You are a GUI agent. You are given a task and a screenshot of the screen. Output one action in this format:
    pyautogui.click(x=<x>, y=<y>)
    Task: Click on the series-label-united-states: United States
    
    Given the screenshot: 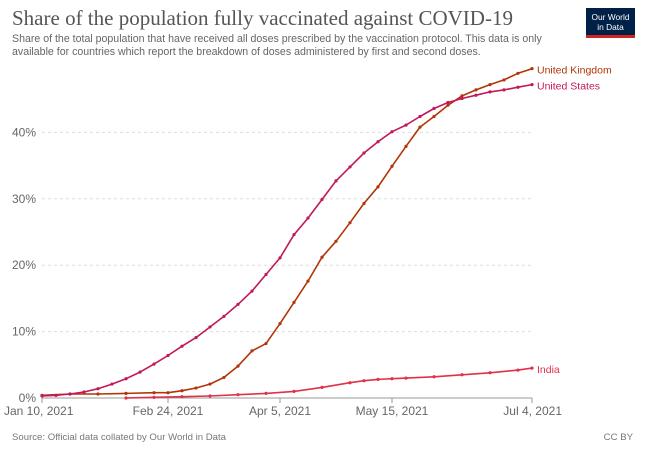 What is the action you would take?
    pyautogui.click(x=568, y=87)
    